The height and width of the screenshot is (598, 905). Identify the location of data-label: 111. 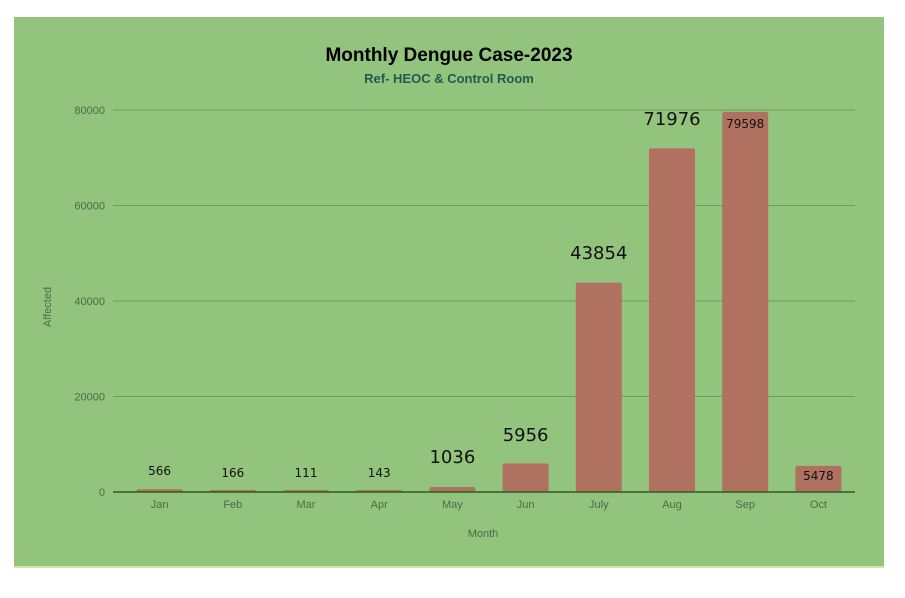
(306, 473).